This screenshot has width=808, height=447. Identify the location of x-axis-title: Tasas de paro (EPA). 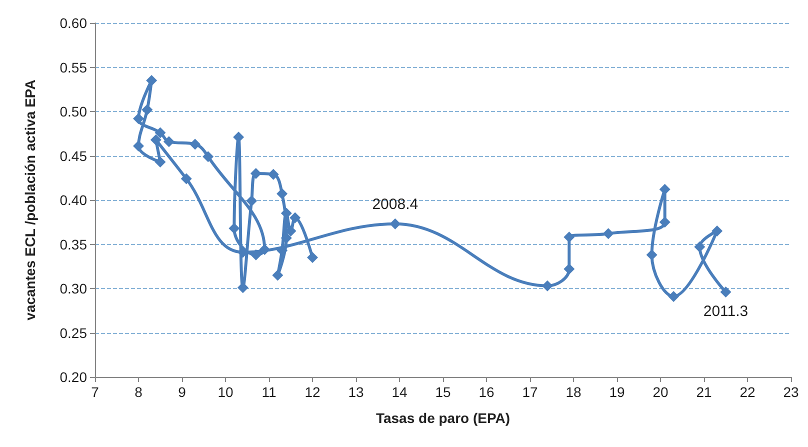
(443, 418).